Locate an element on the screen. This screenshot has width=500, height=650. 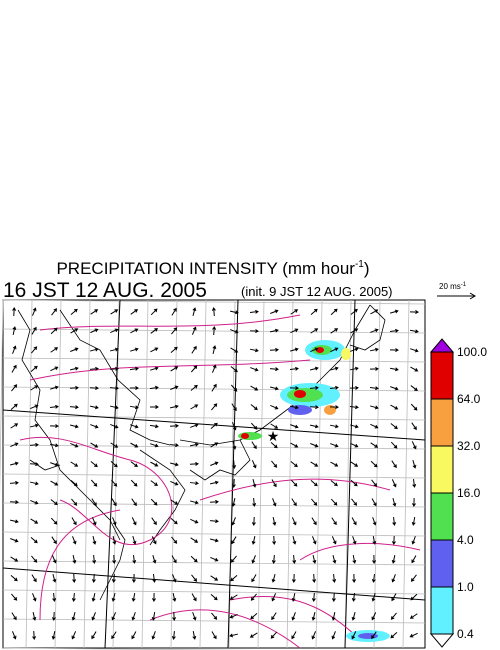
grid-line is located at coordinates (214, 534).